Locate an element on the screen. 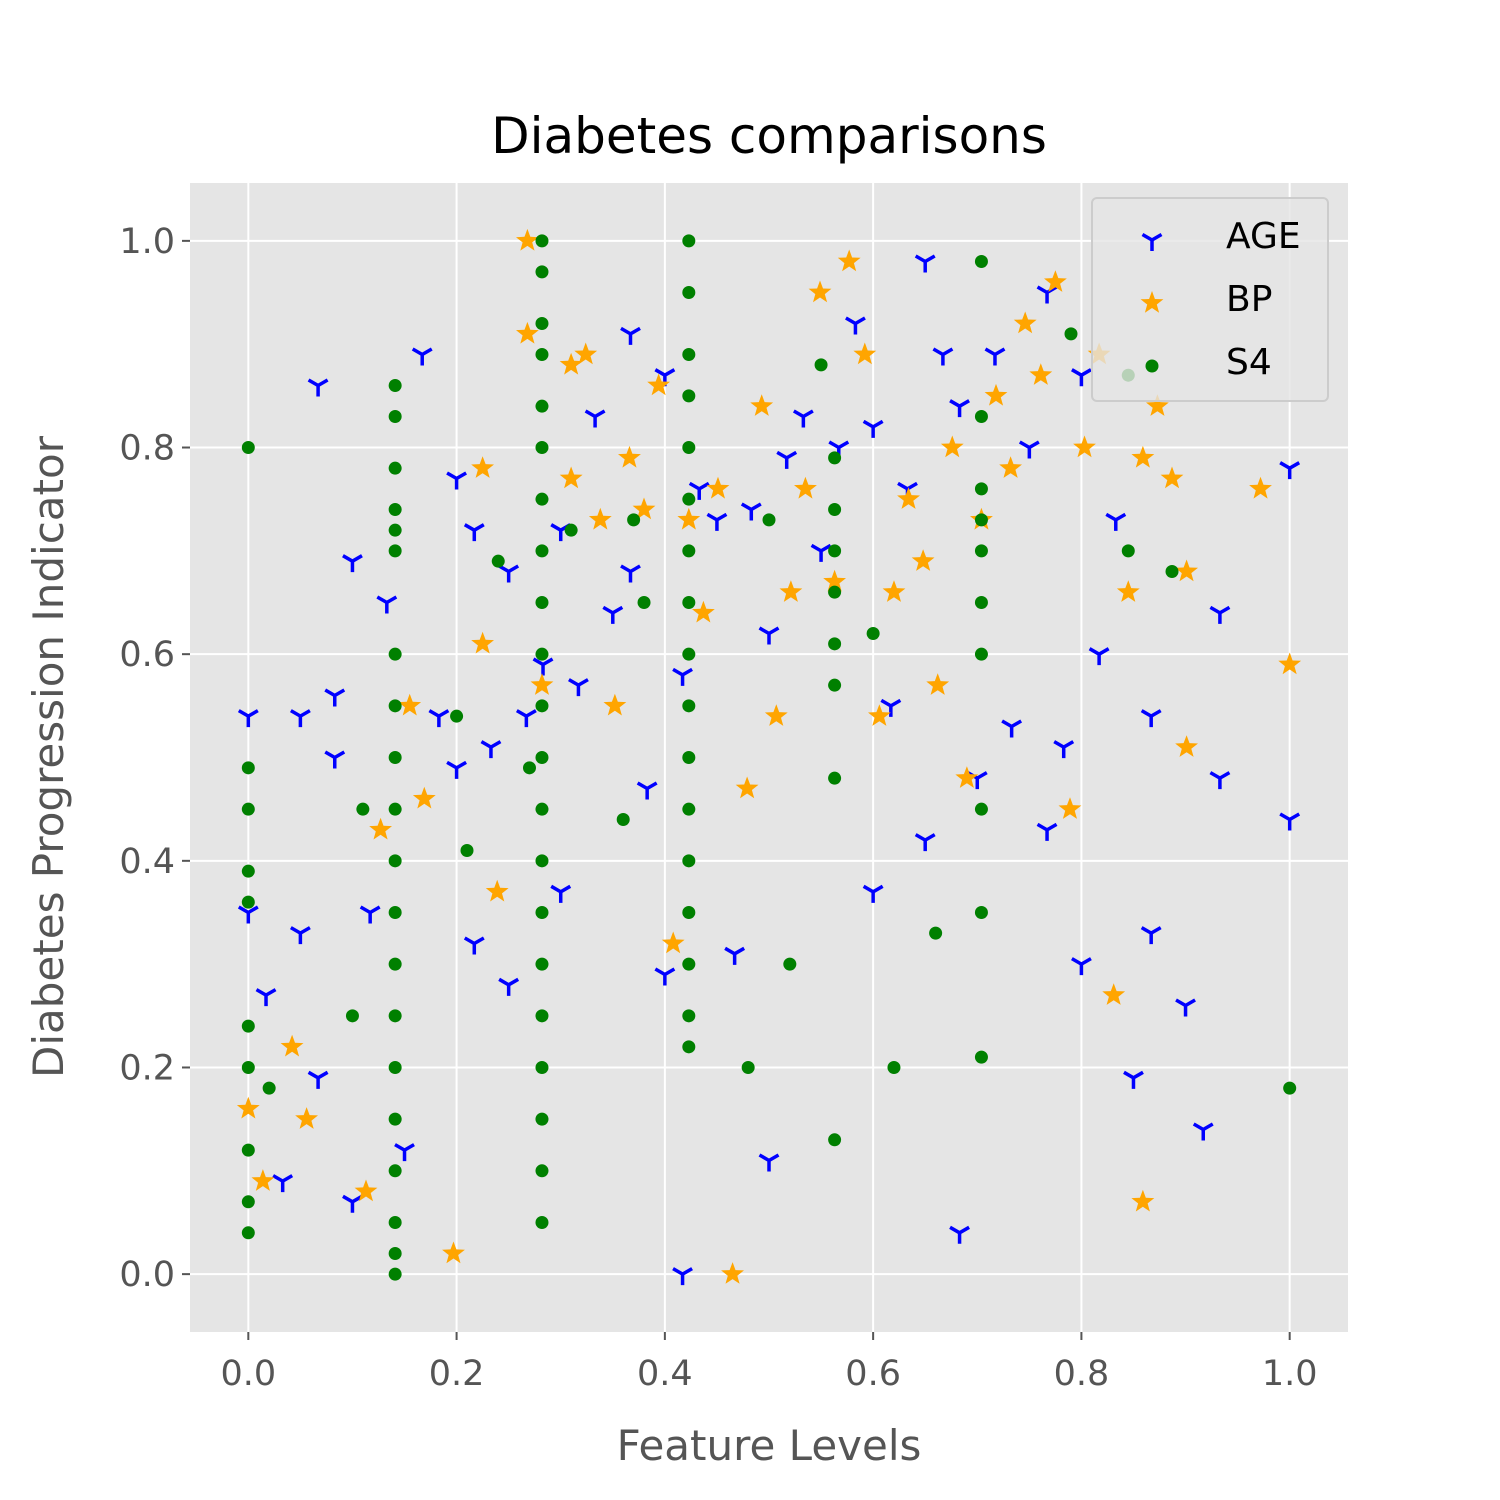  legend-marker-bp is located at coordinates (1152, 302).